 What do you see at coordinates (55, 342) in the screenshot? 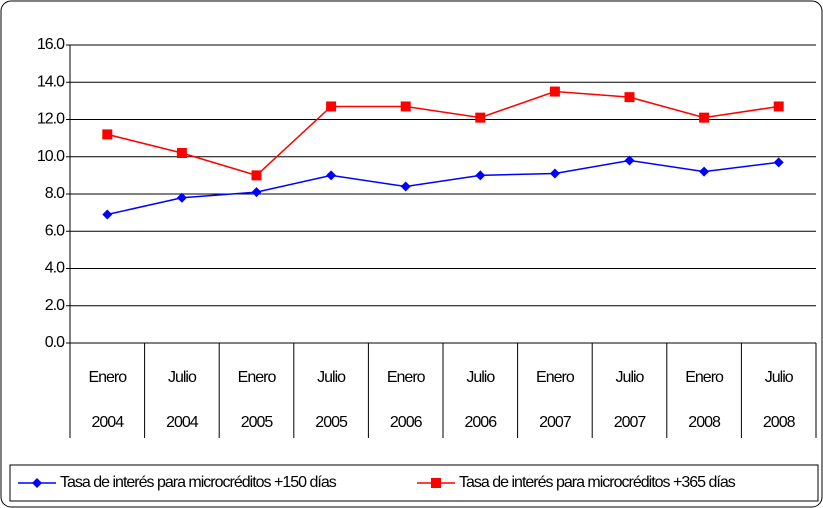
I see `y-tick-label: 0.0` at bounding box center [55, 342].